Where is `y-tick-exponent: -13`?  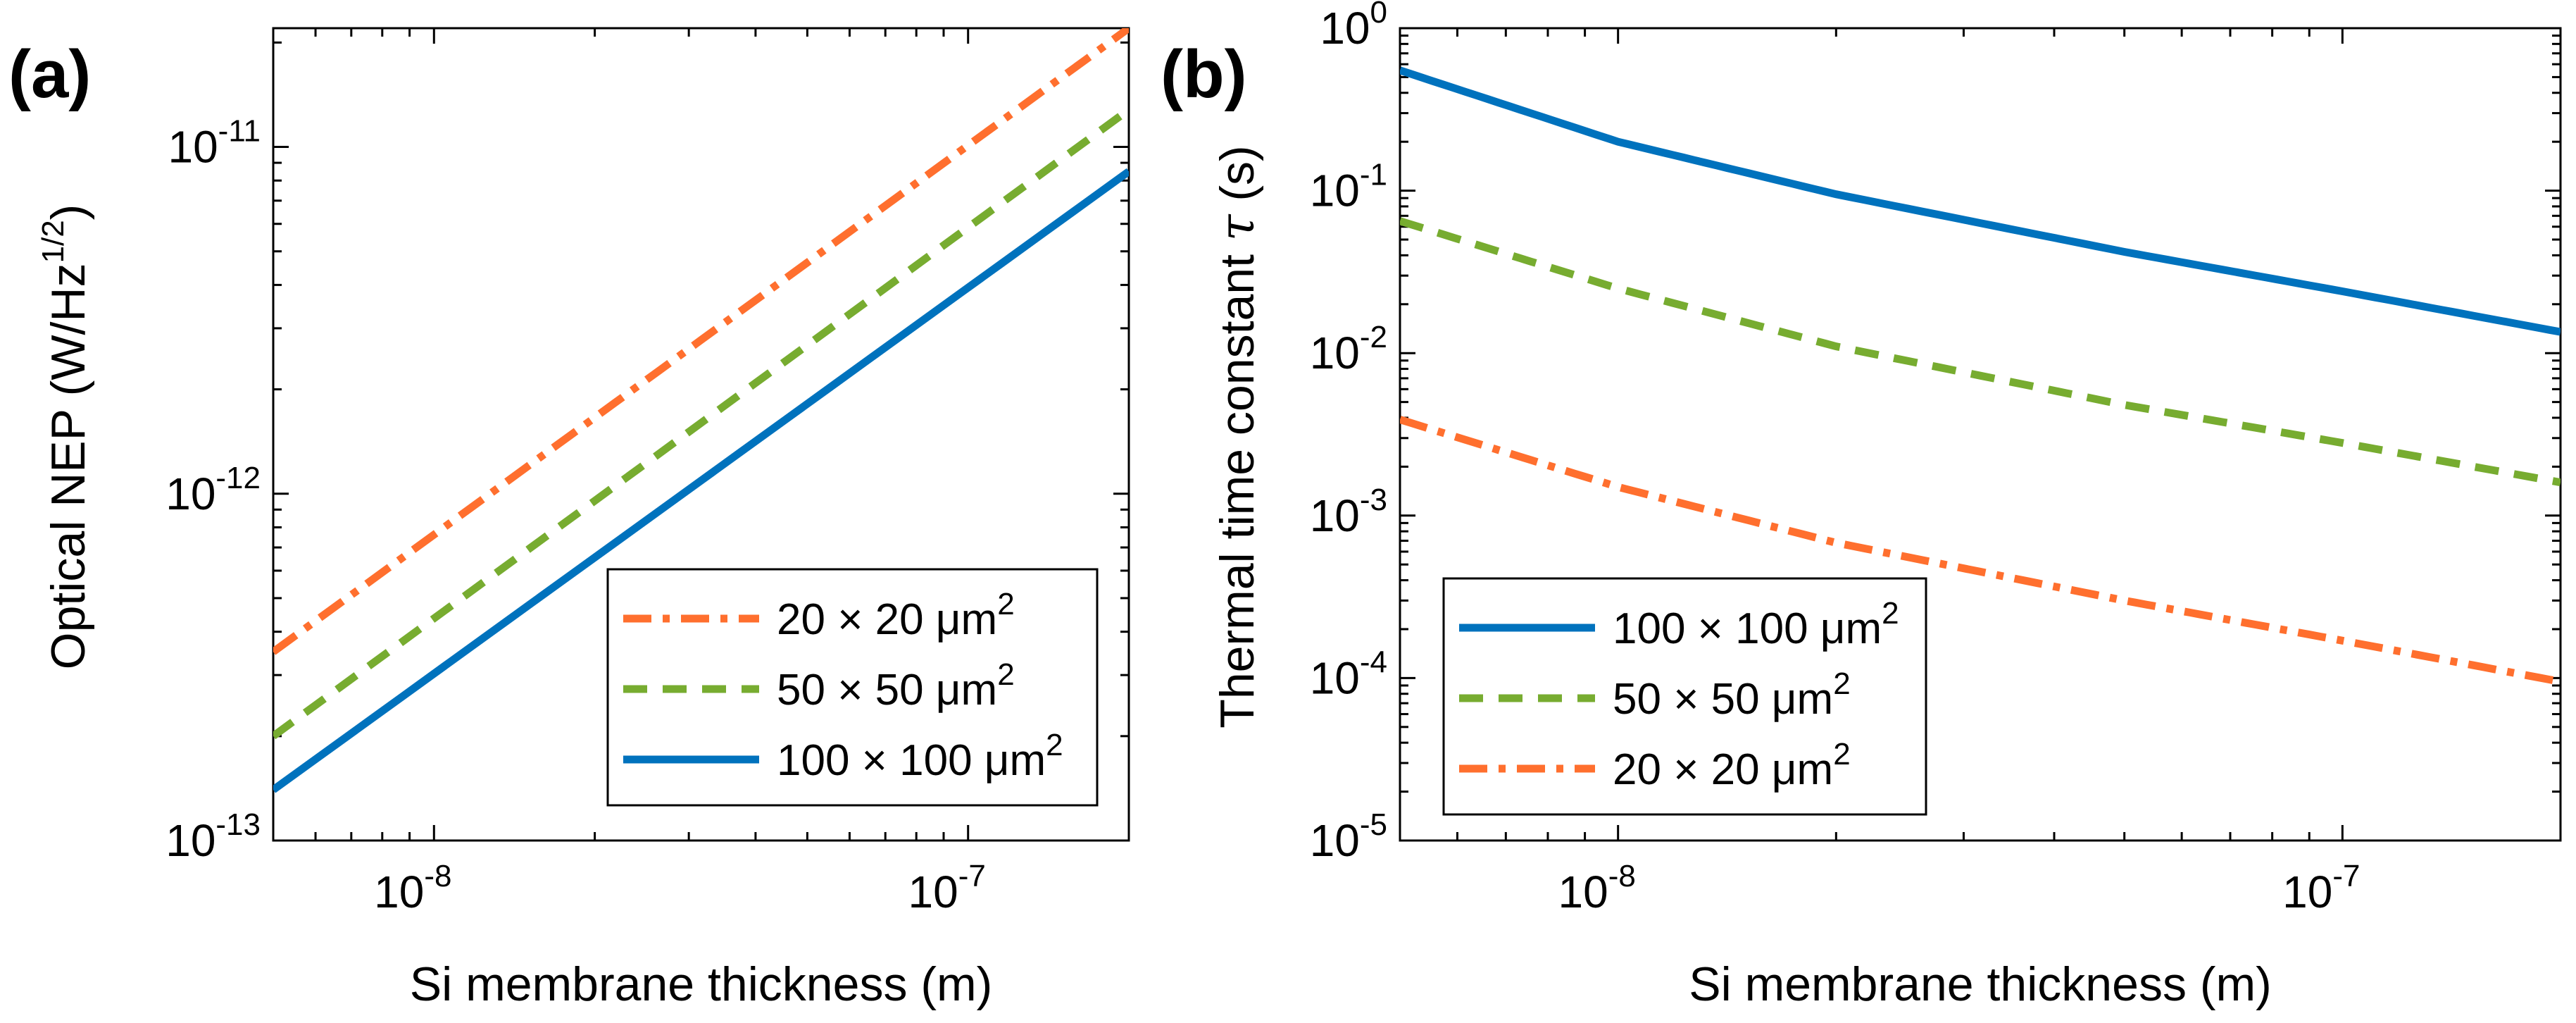
y-tick-exponent: -13 is located at coordinates (238, 824).